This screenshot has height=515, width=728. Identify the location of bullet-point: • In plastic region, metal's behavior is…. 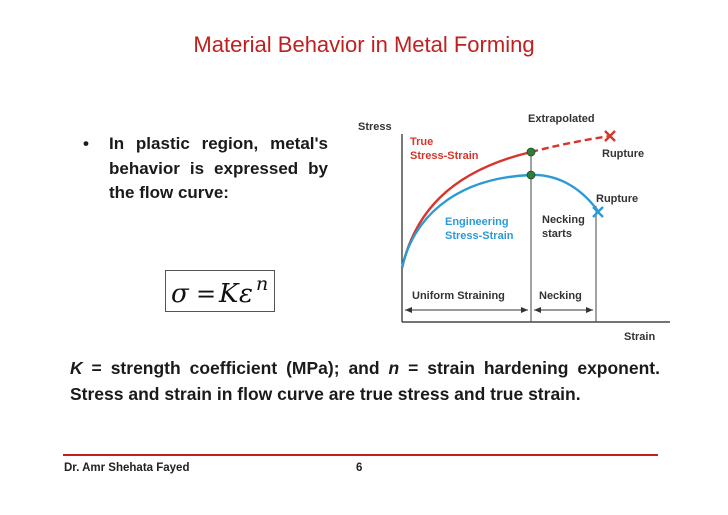
(205, 169).